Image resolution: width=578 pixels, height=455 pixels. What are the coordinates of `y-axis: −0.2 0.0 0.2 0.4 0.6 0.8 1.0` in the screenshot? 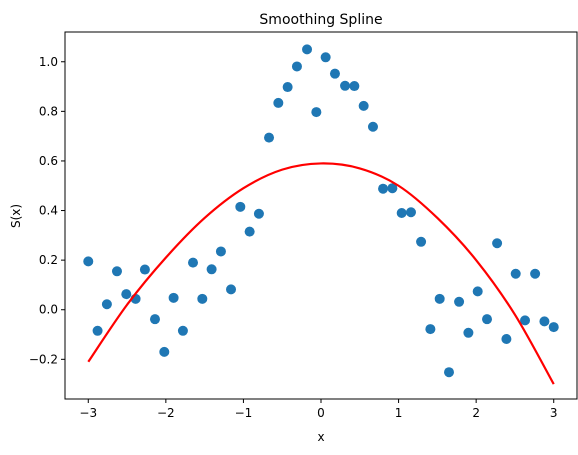 It's located at (47, 210).